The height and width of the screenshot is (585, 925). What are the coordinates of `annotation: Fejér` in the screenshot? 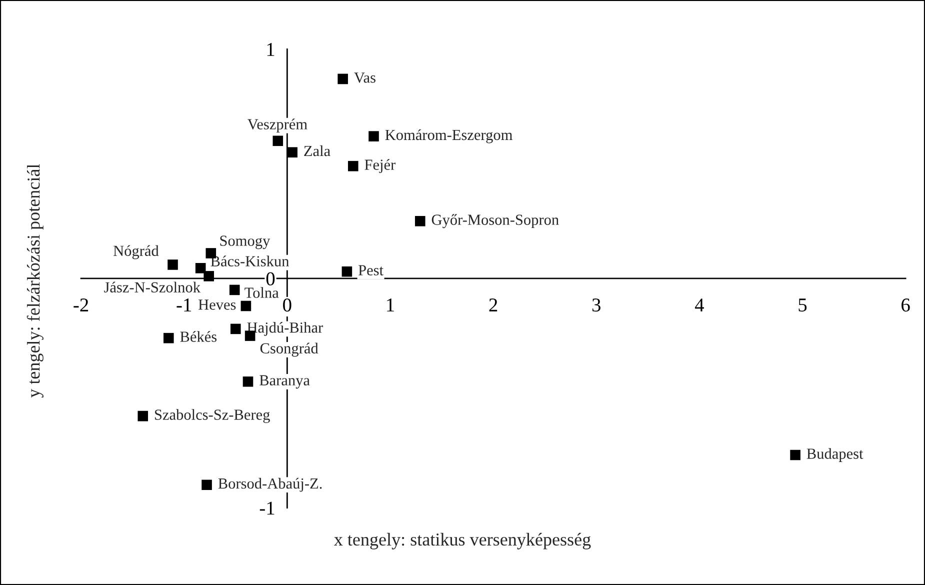 It's located at (380, 166).